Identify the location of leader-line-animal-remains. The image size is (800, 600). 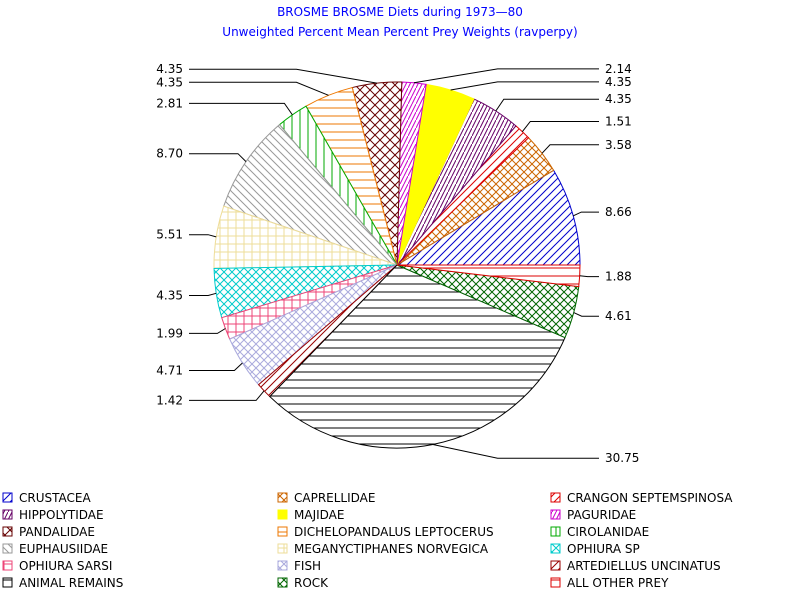
(515, 451).